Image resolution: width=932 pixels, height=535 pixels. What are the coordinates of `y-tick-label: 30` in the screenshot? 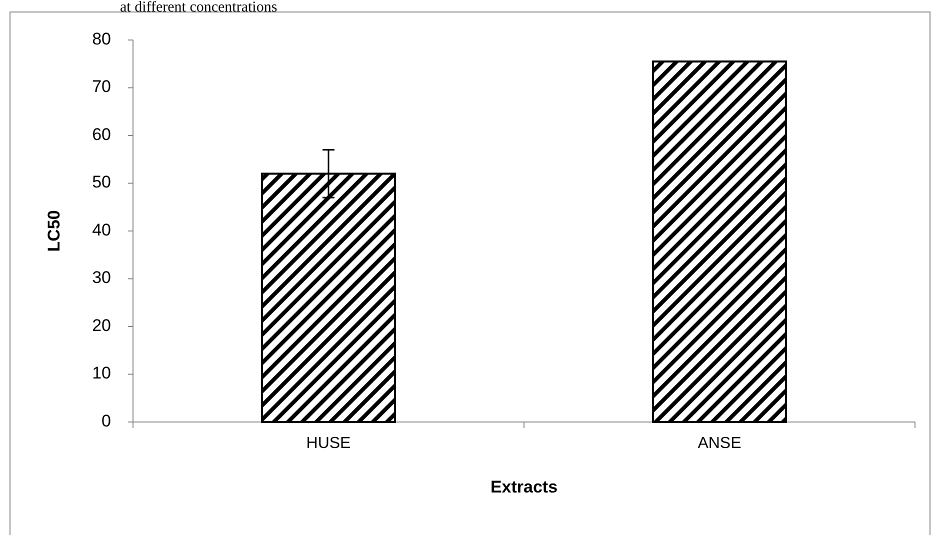 It's located at (101, 278).